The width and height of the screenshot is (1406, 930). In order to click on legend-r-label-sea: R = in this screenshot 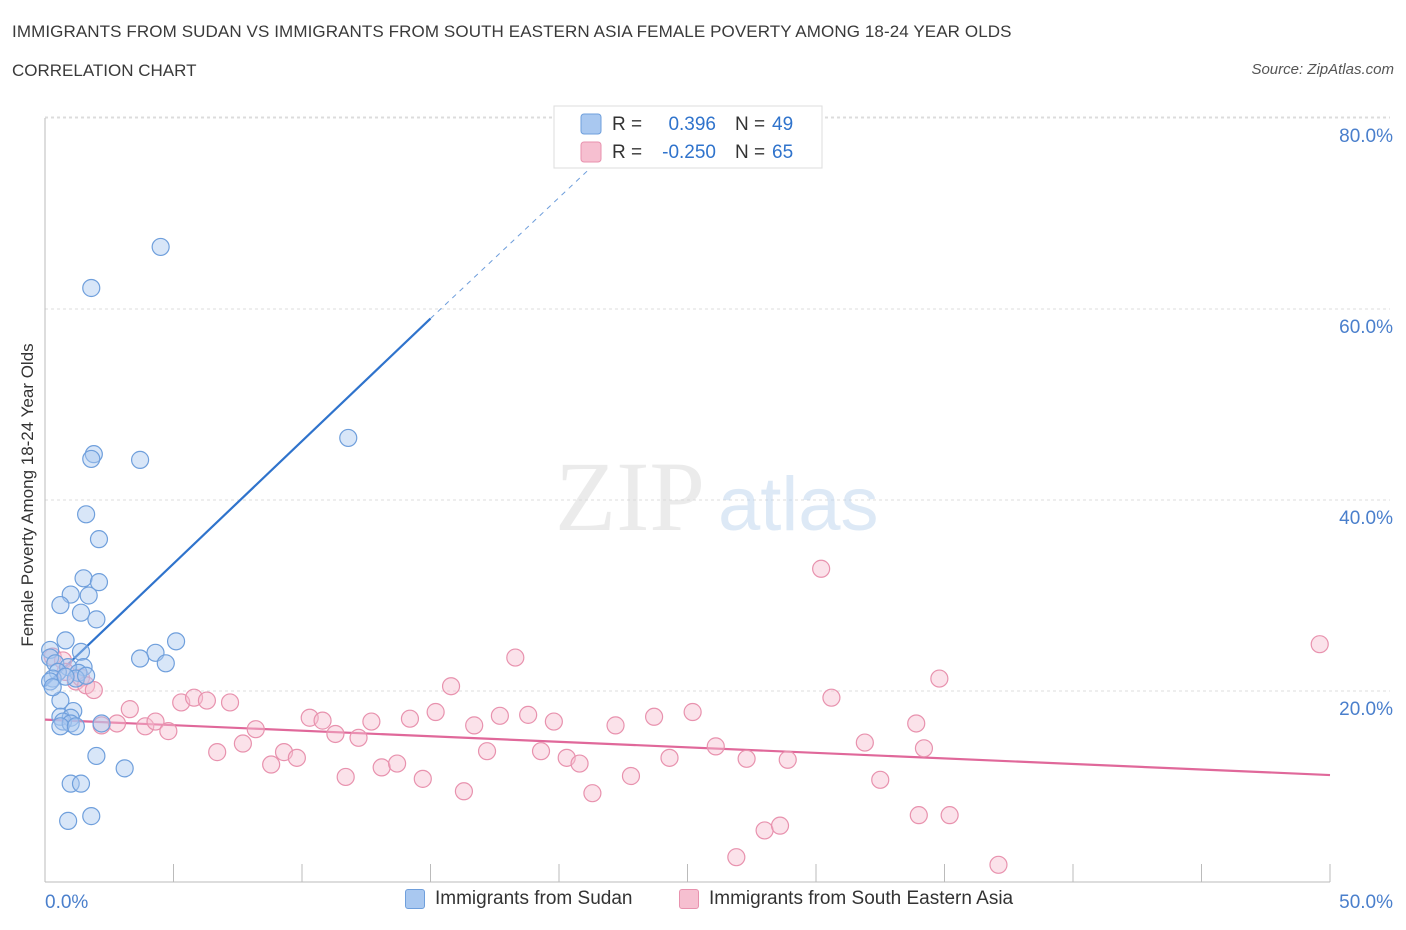, I will do `click(627, 152)`.